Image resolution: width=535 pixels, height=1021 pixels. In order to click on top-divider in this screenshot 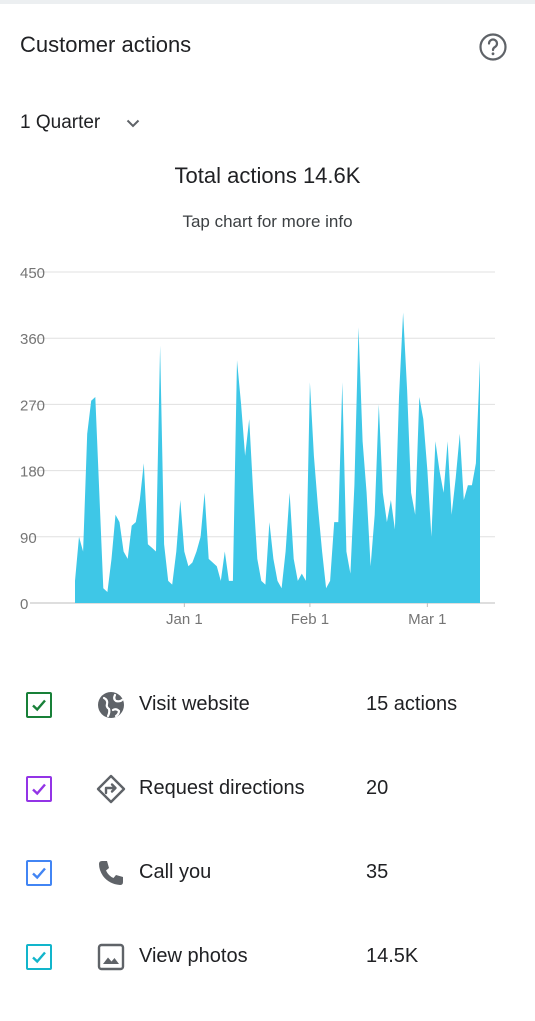, I will do `click(267, 2)`.